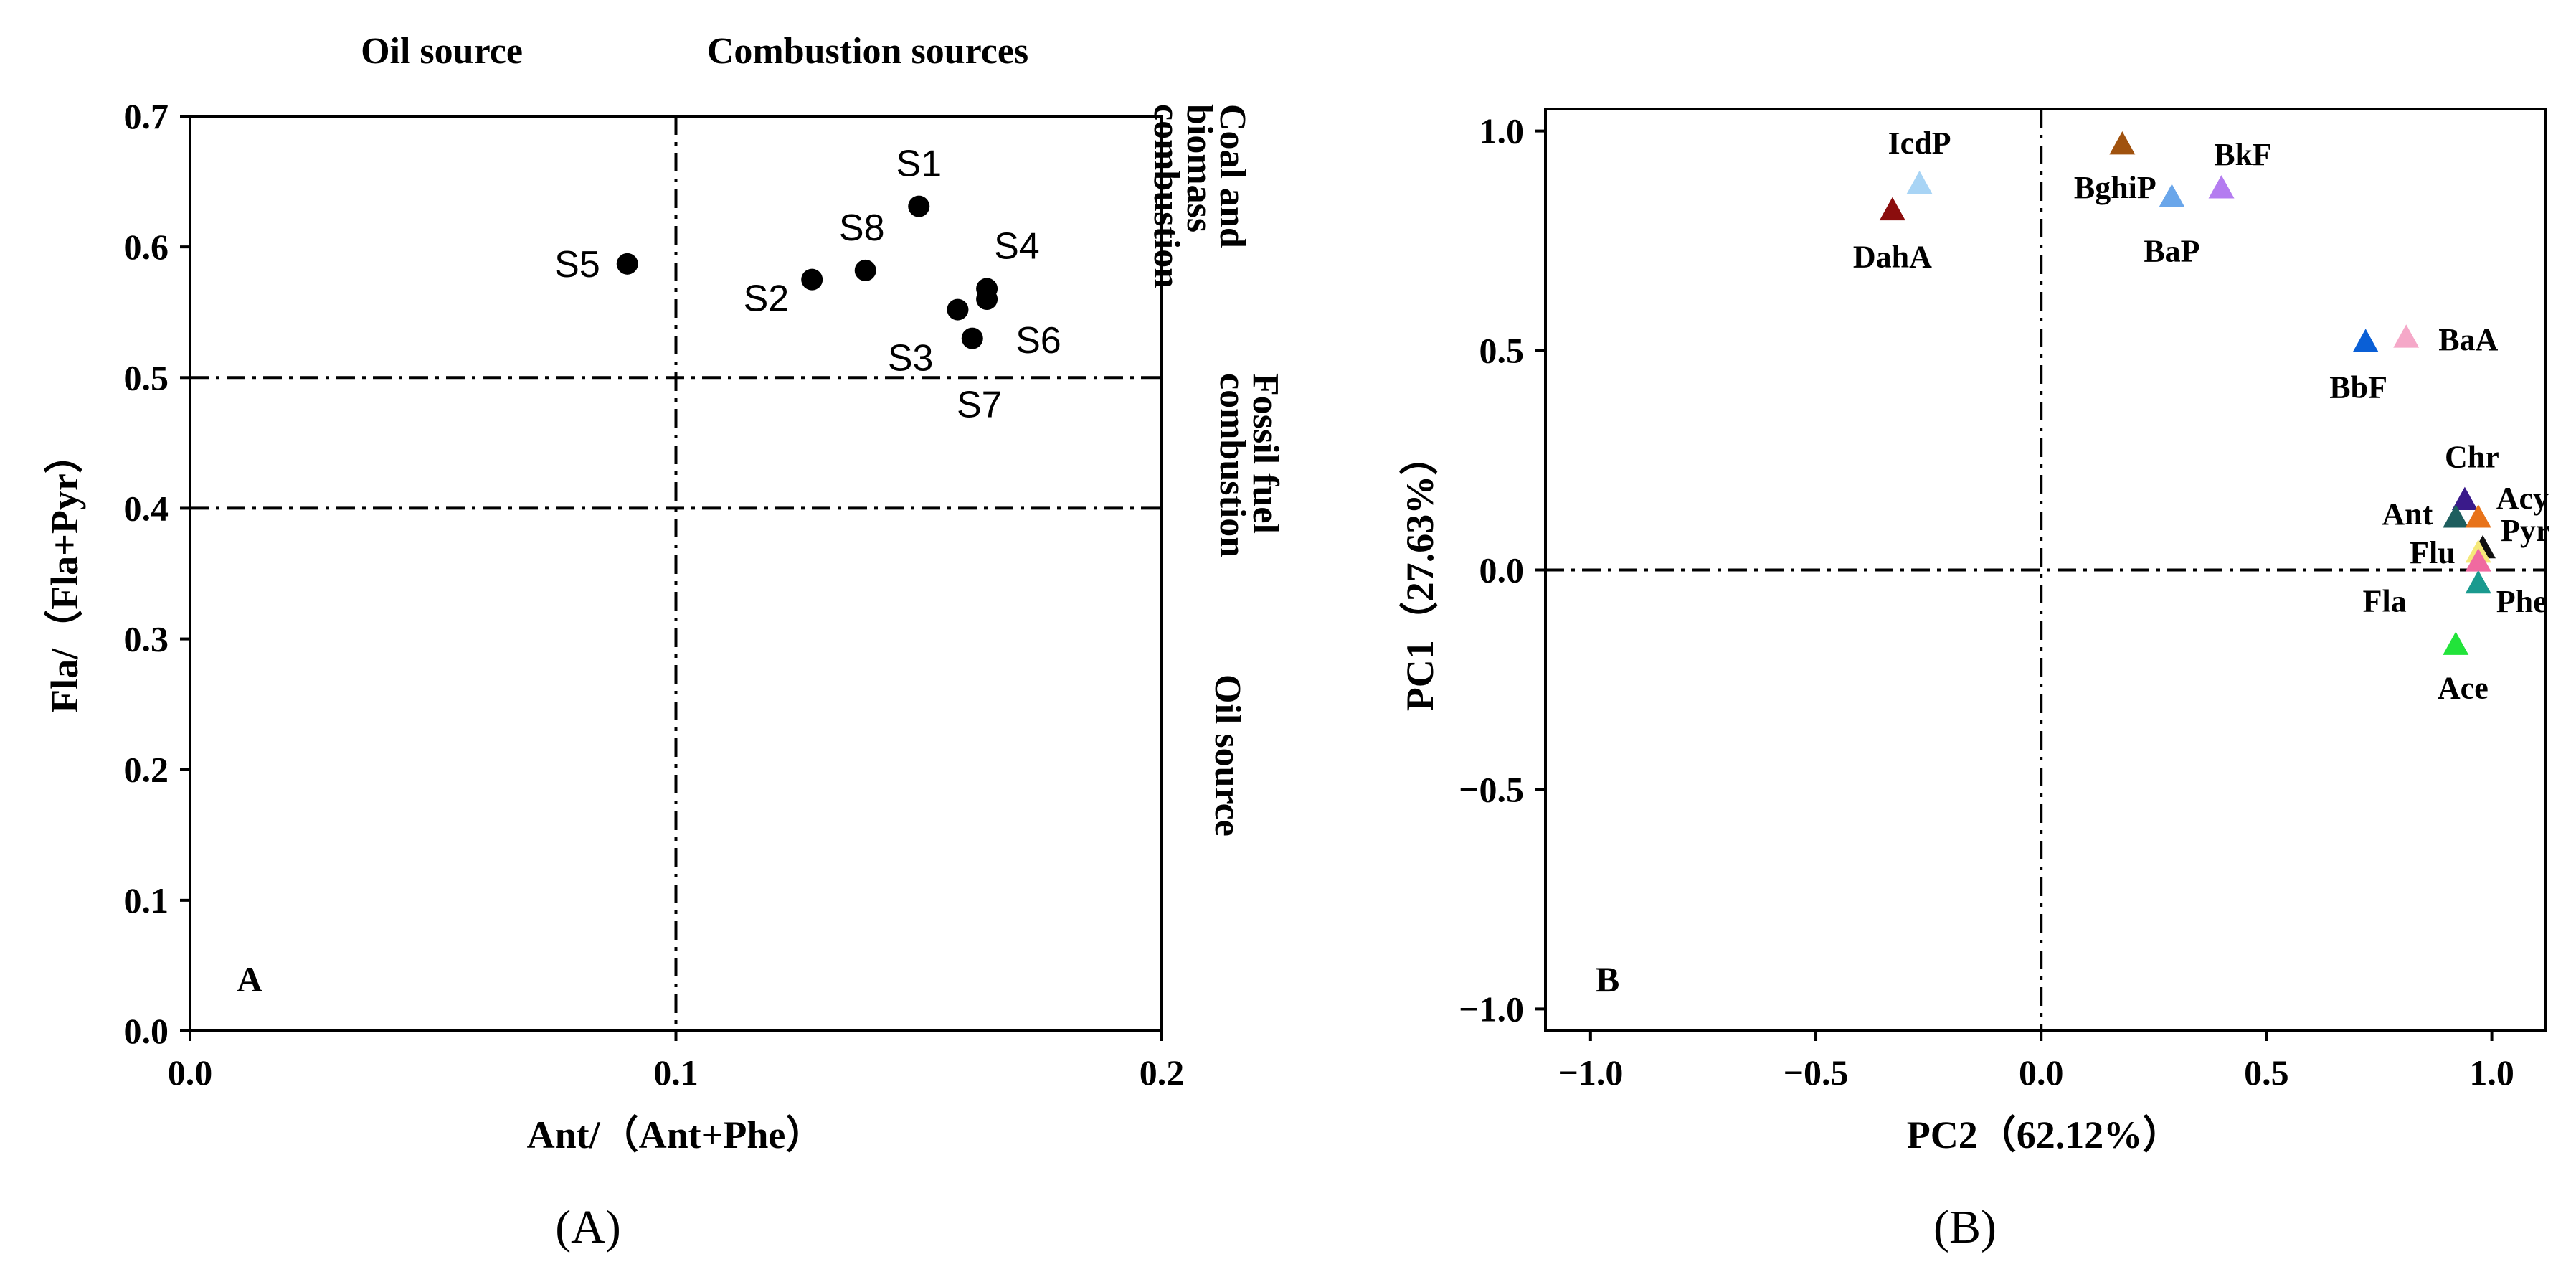  Describe the element at coordinates (2478, 560) in the screenshot. I see `panel-b-point-fla` at that location.